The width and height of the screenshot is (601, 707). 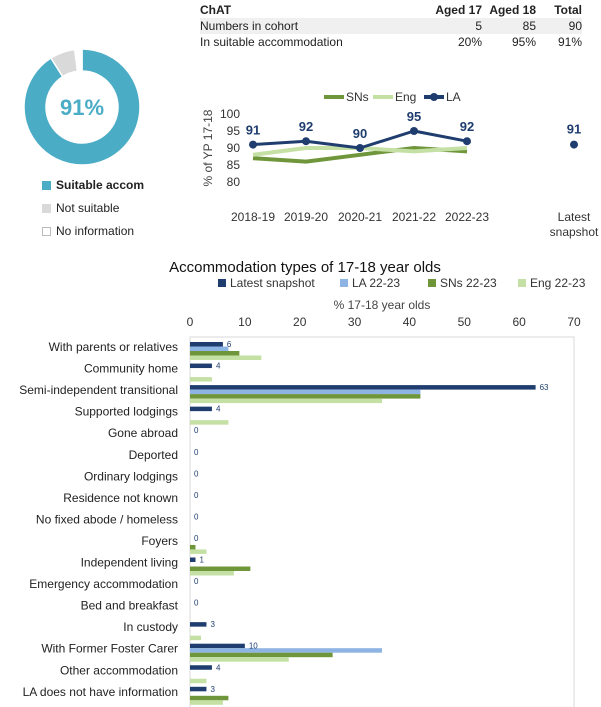 I want to click on bar-data-label: 4, so click(x=218, y=409).